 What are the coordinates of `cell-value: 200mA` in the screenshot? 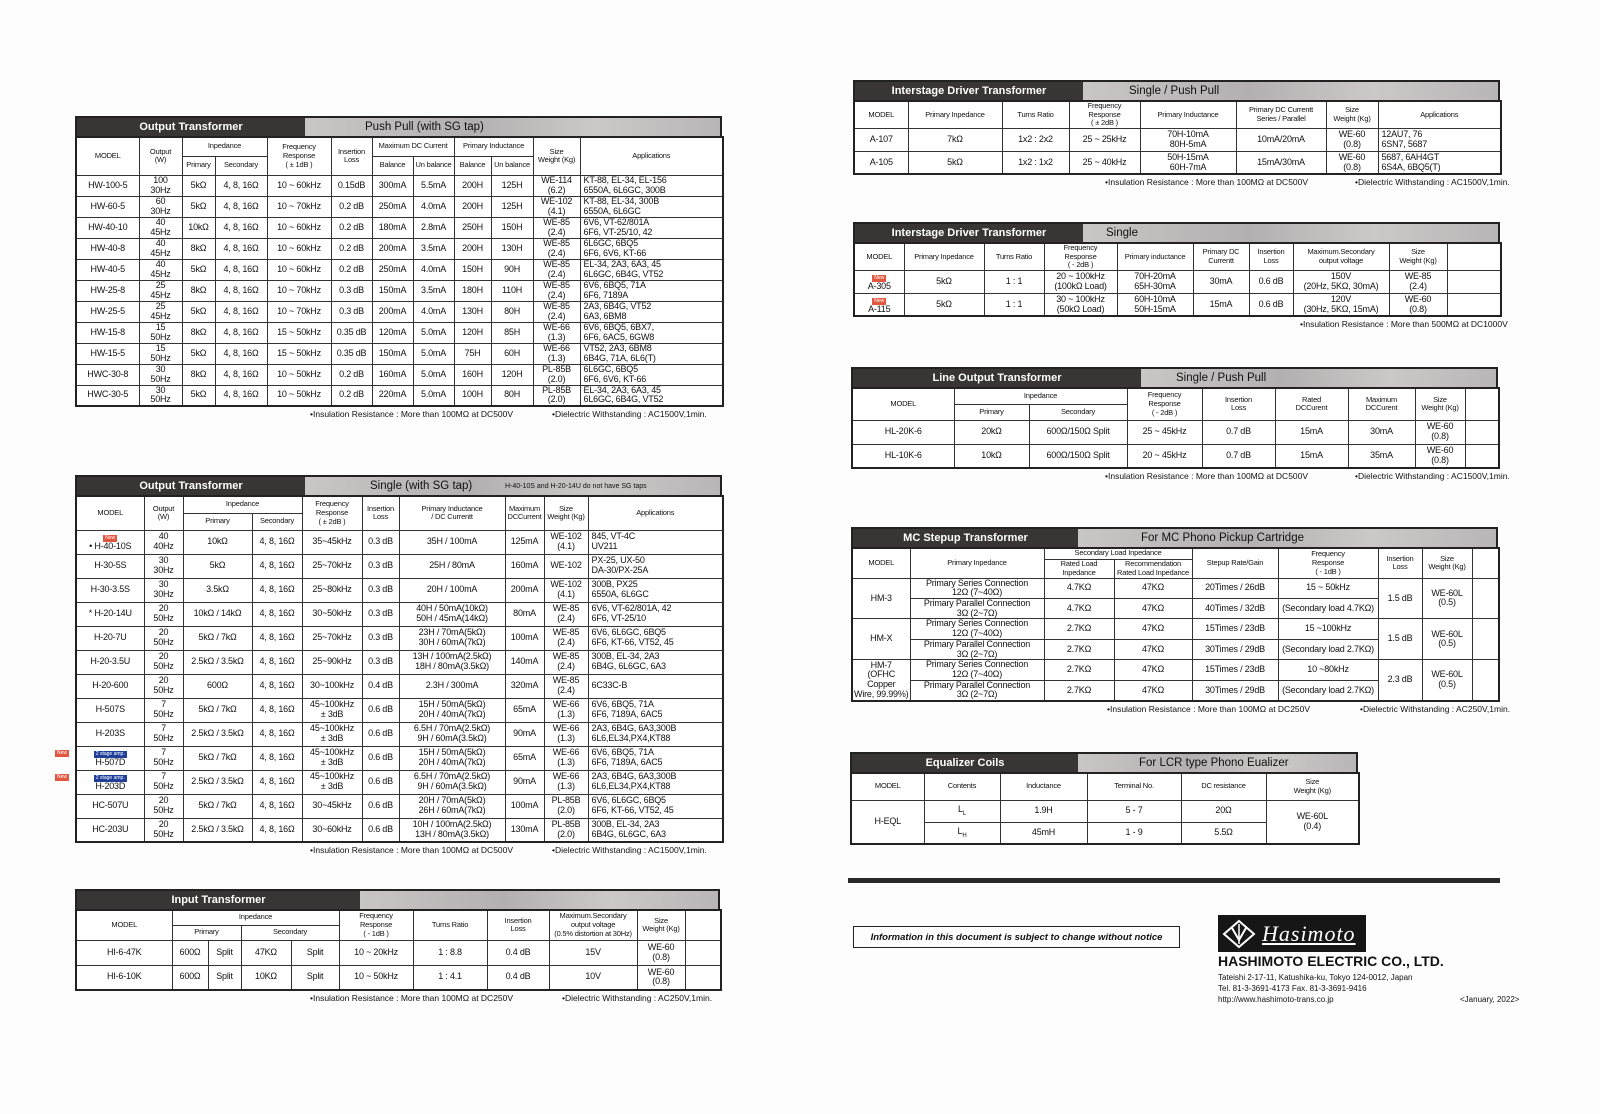 It's located at (524, 589).